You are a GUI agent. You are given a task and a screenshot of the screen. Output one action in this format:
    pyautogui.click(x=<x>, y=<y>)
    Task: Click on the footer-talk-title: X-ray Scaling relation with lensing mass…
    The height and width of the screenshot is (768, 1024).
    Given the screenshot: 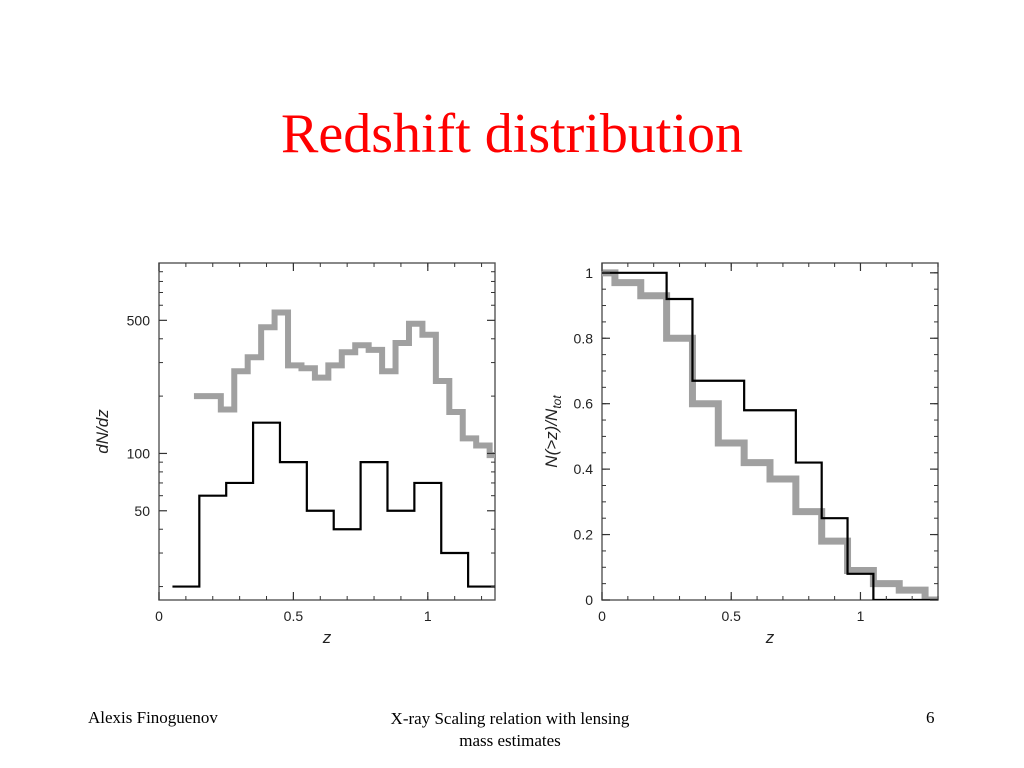 What is the action you would take?
    pyautogui.click(x=510, y=730)
    